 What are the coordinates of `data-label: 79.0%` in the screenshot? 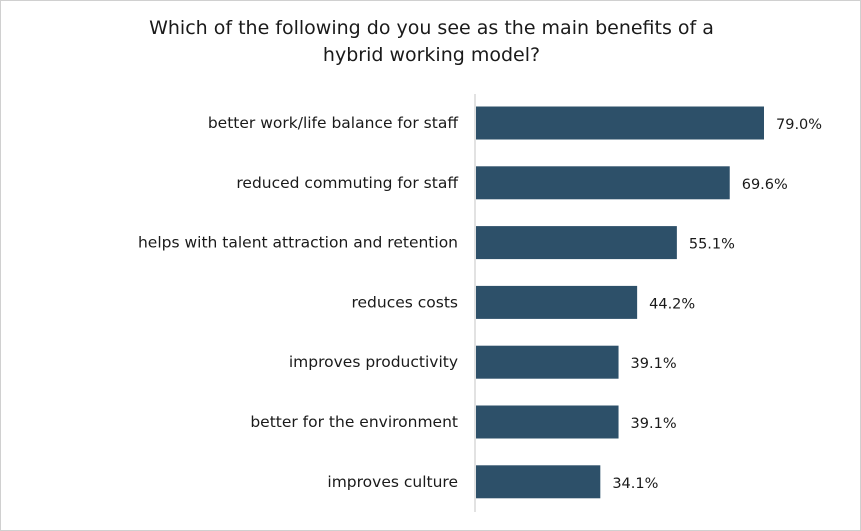 It's located at (799, 125).